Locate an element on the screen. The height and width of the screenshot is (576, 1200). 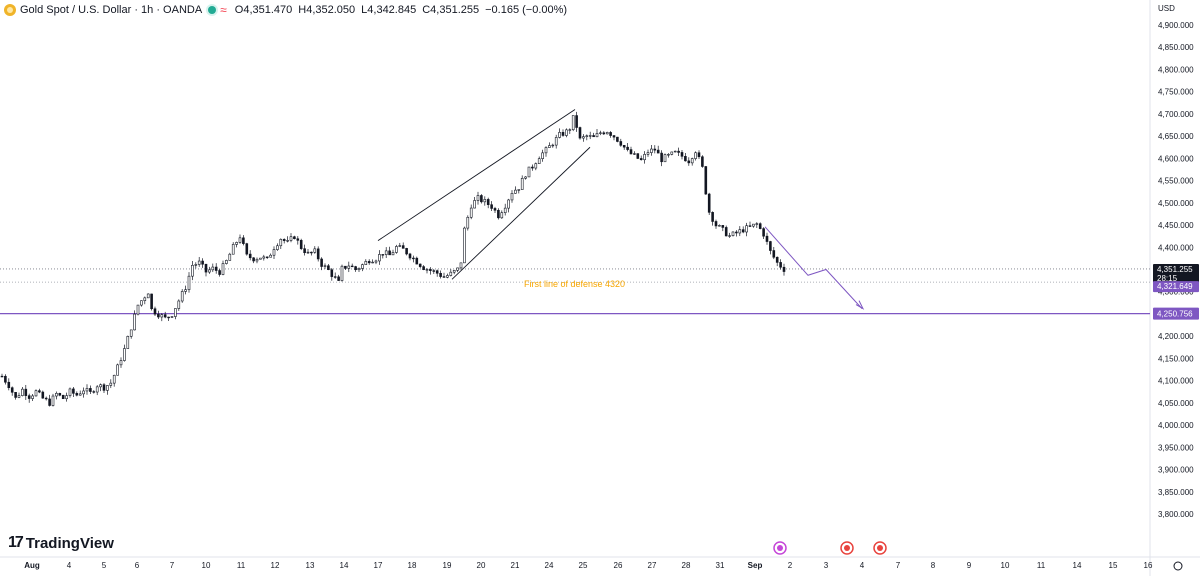
settings-gear-icon is located at coordinates (1178, 566).